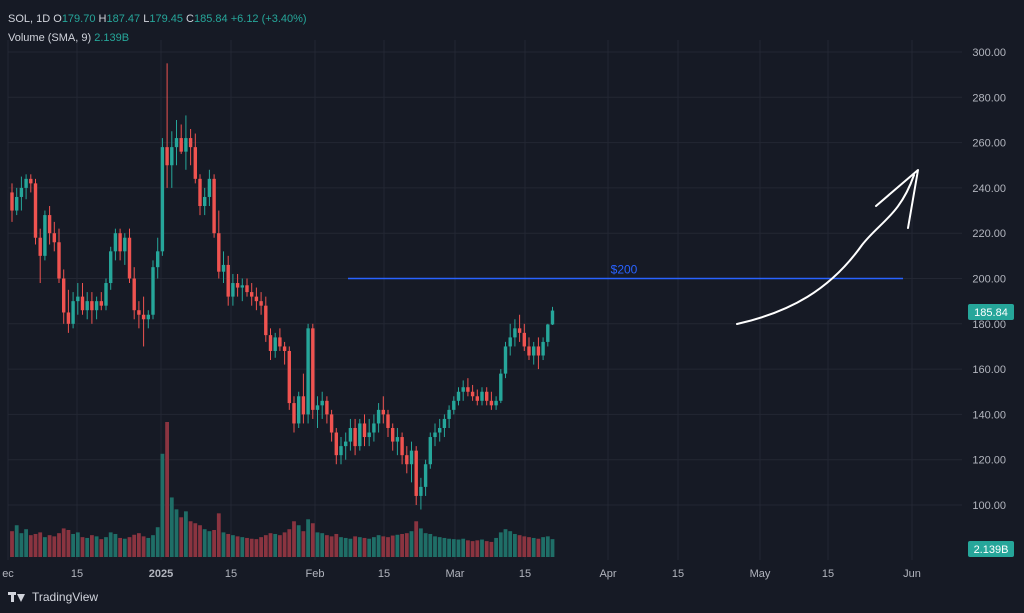 The height and width of the screenshot is (613, 1024). Describe the element at coordinates (53, 597) in the screenshot. I see `tradingview-branding: TradingView` at that location.